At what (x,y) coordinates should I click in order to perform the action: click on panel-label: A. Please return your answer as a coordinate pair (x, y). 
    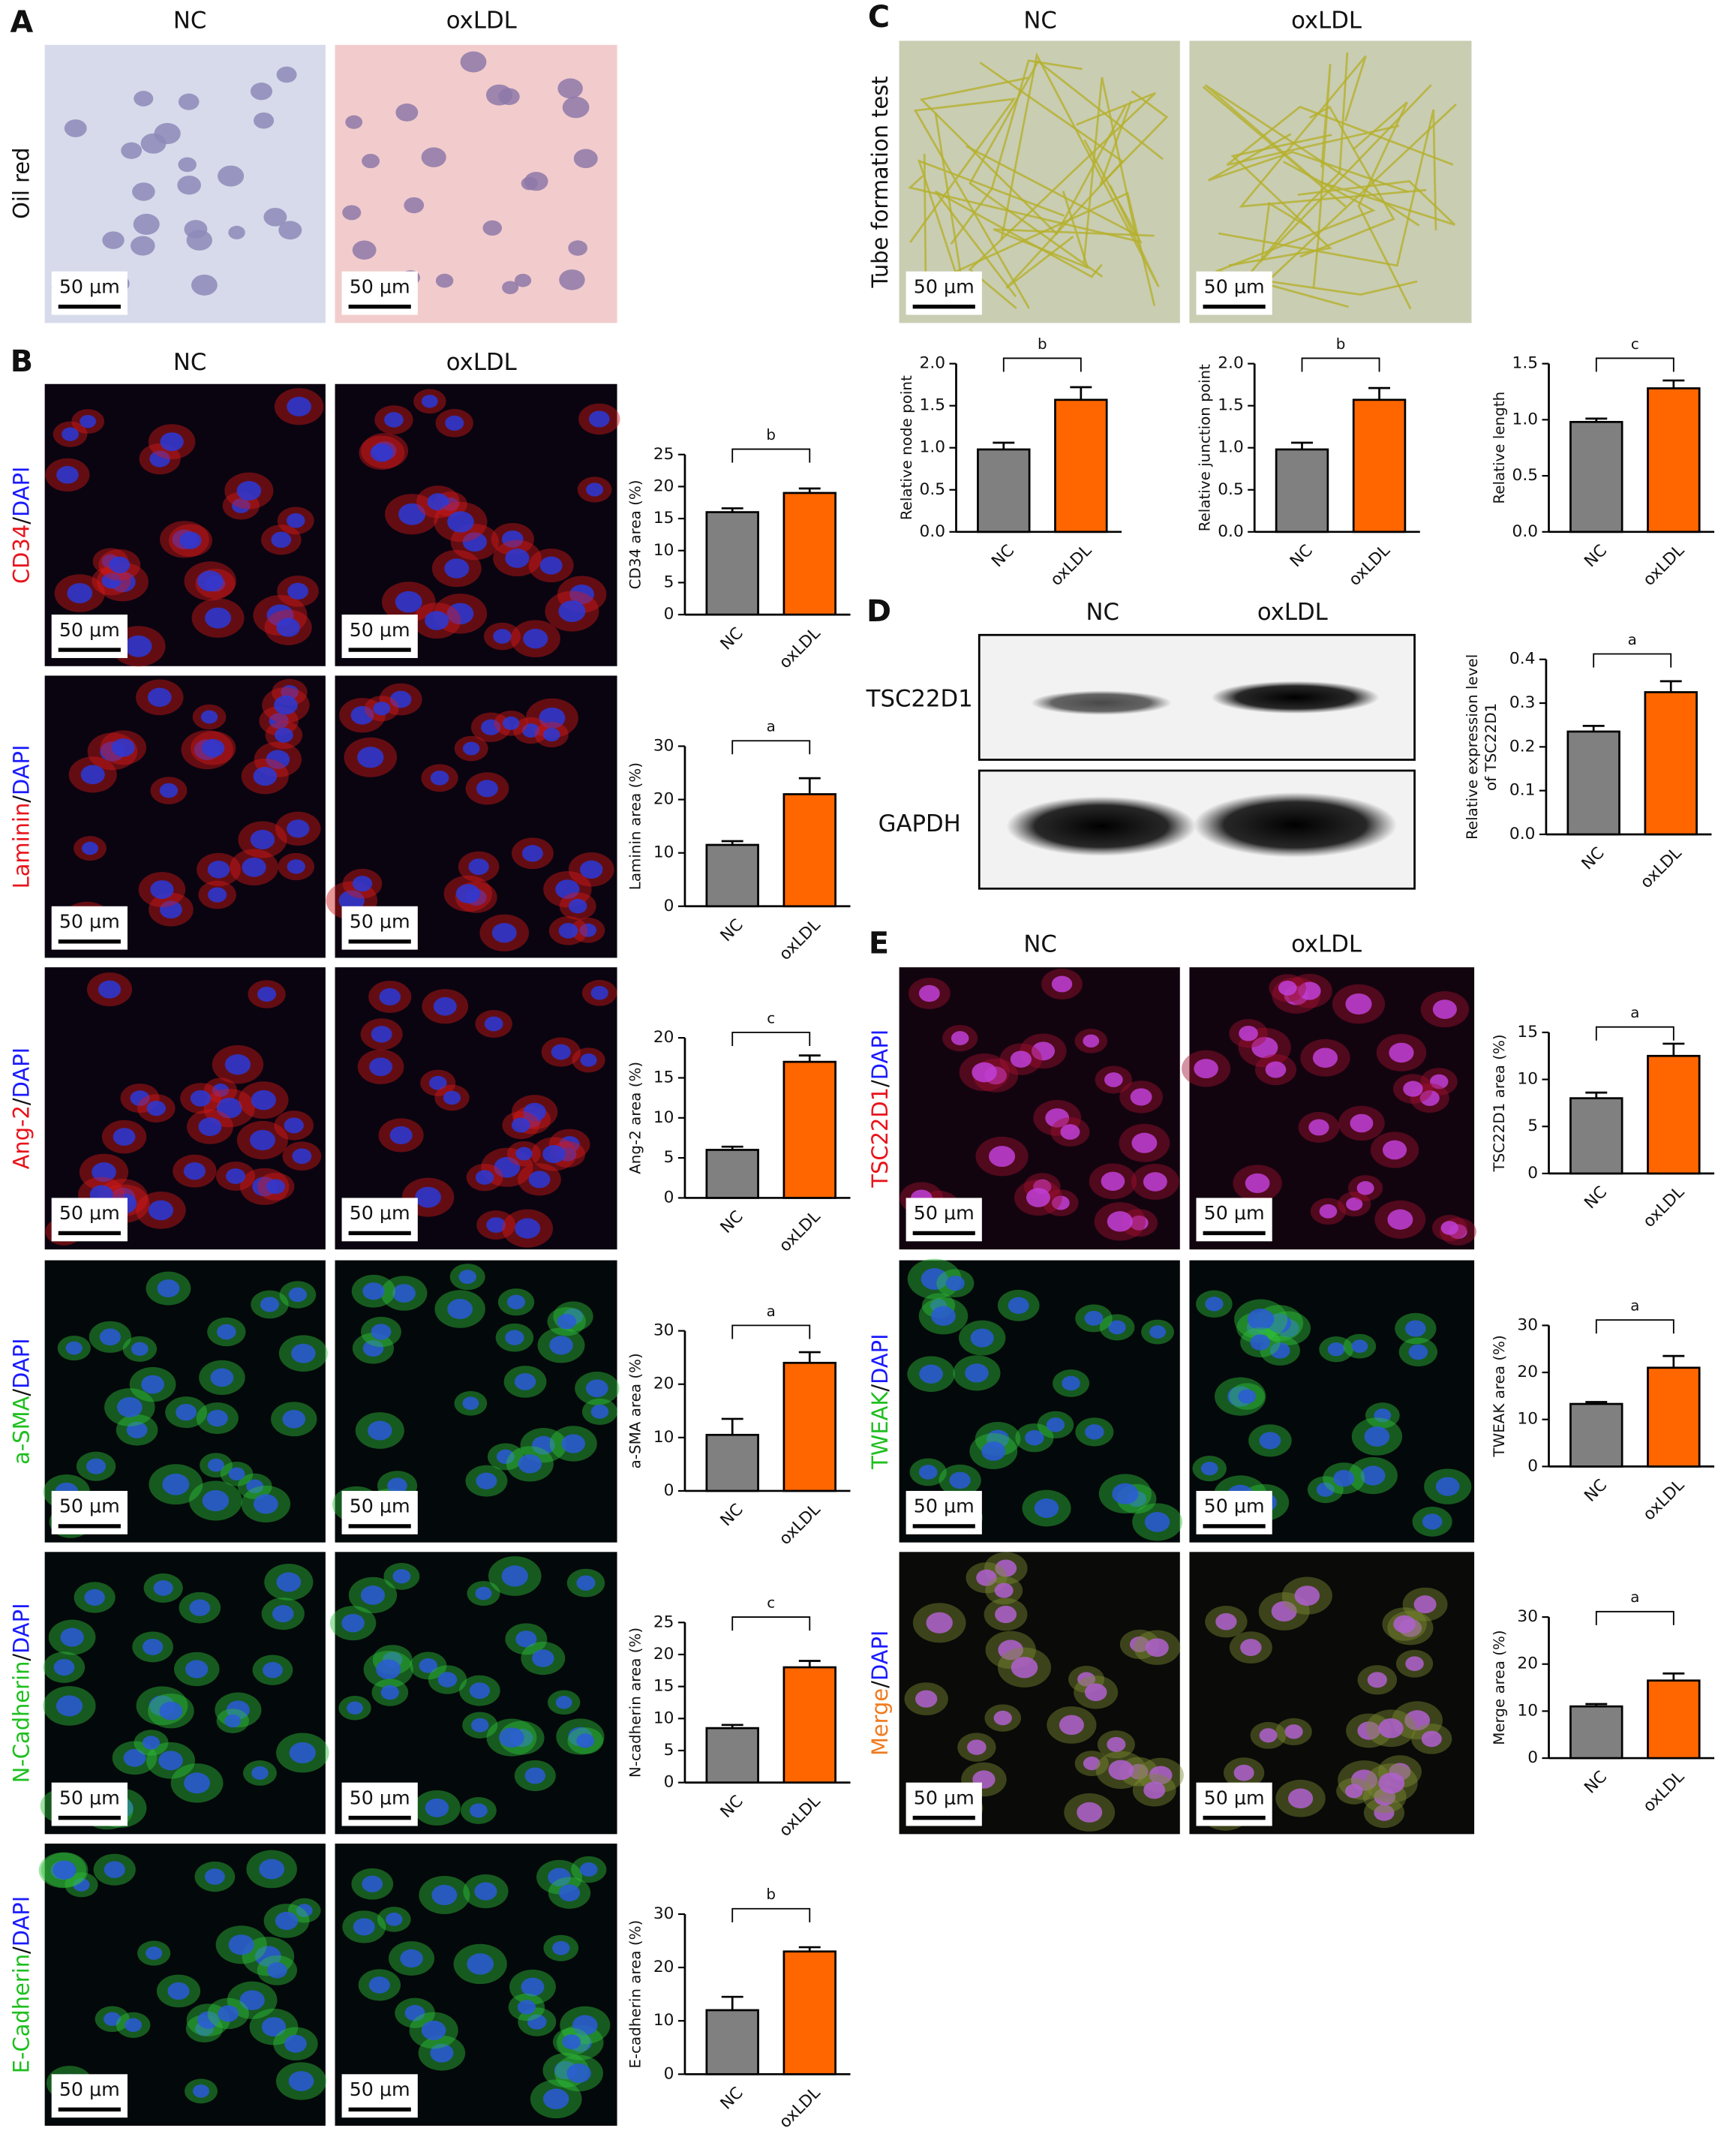
    Looking at the image, I should click on (22, 22).